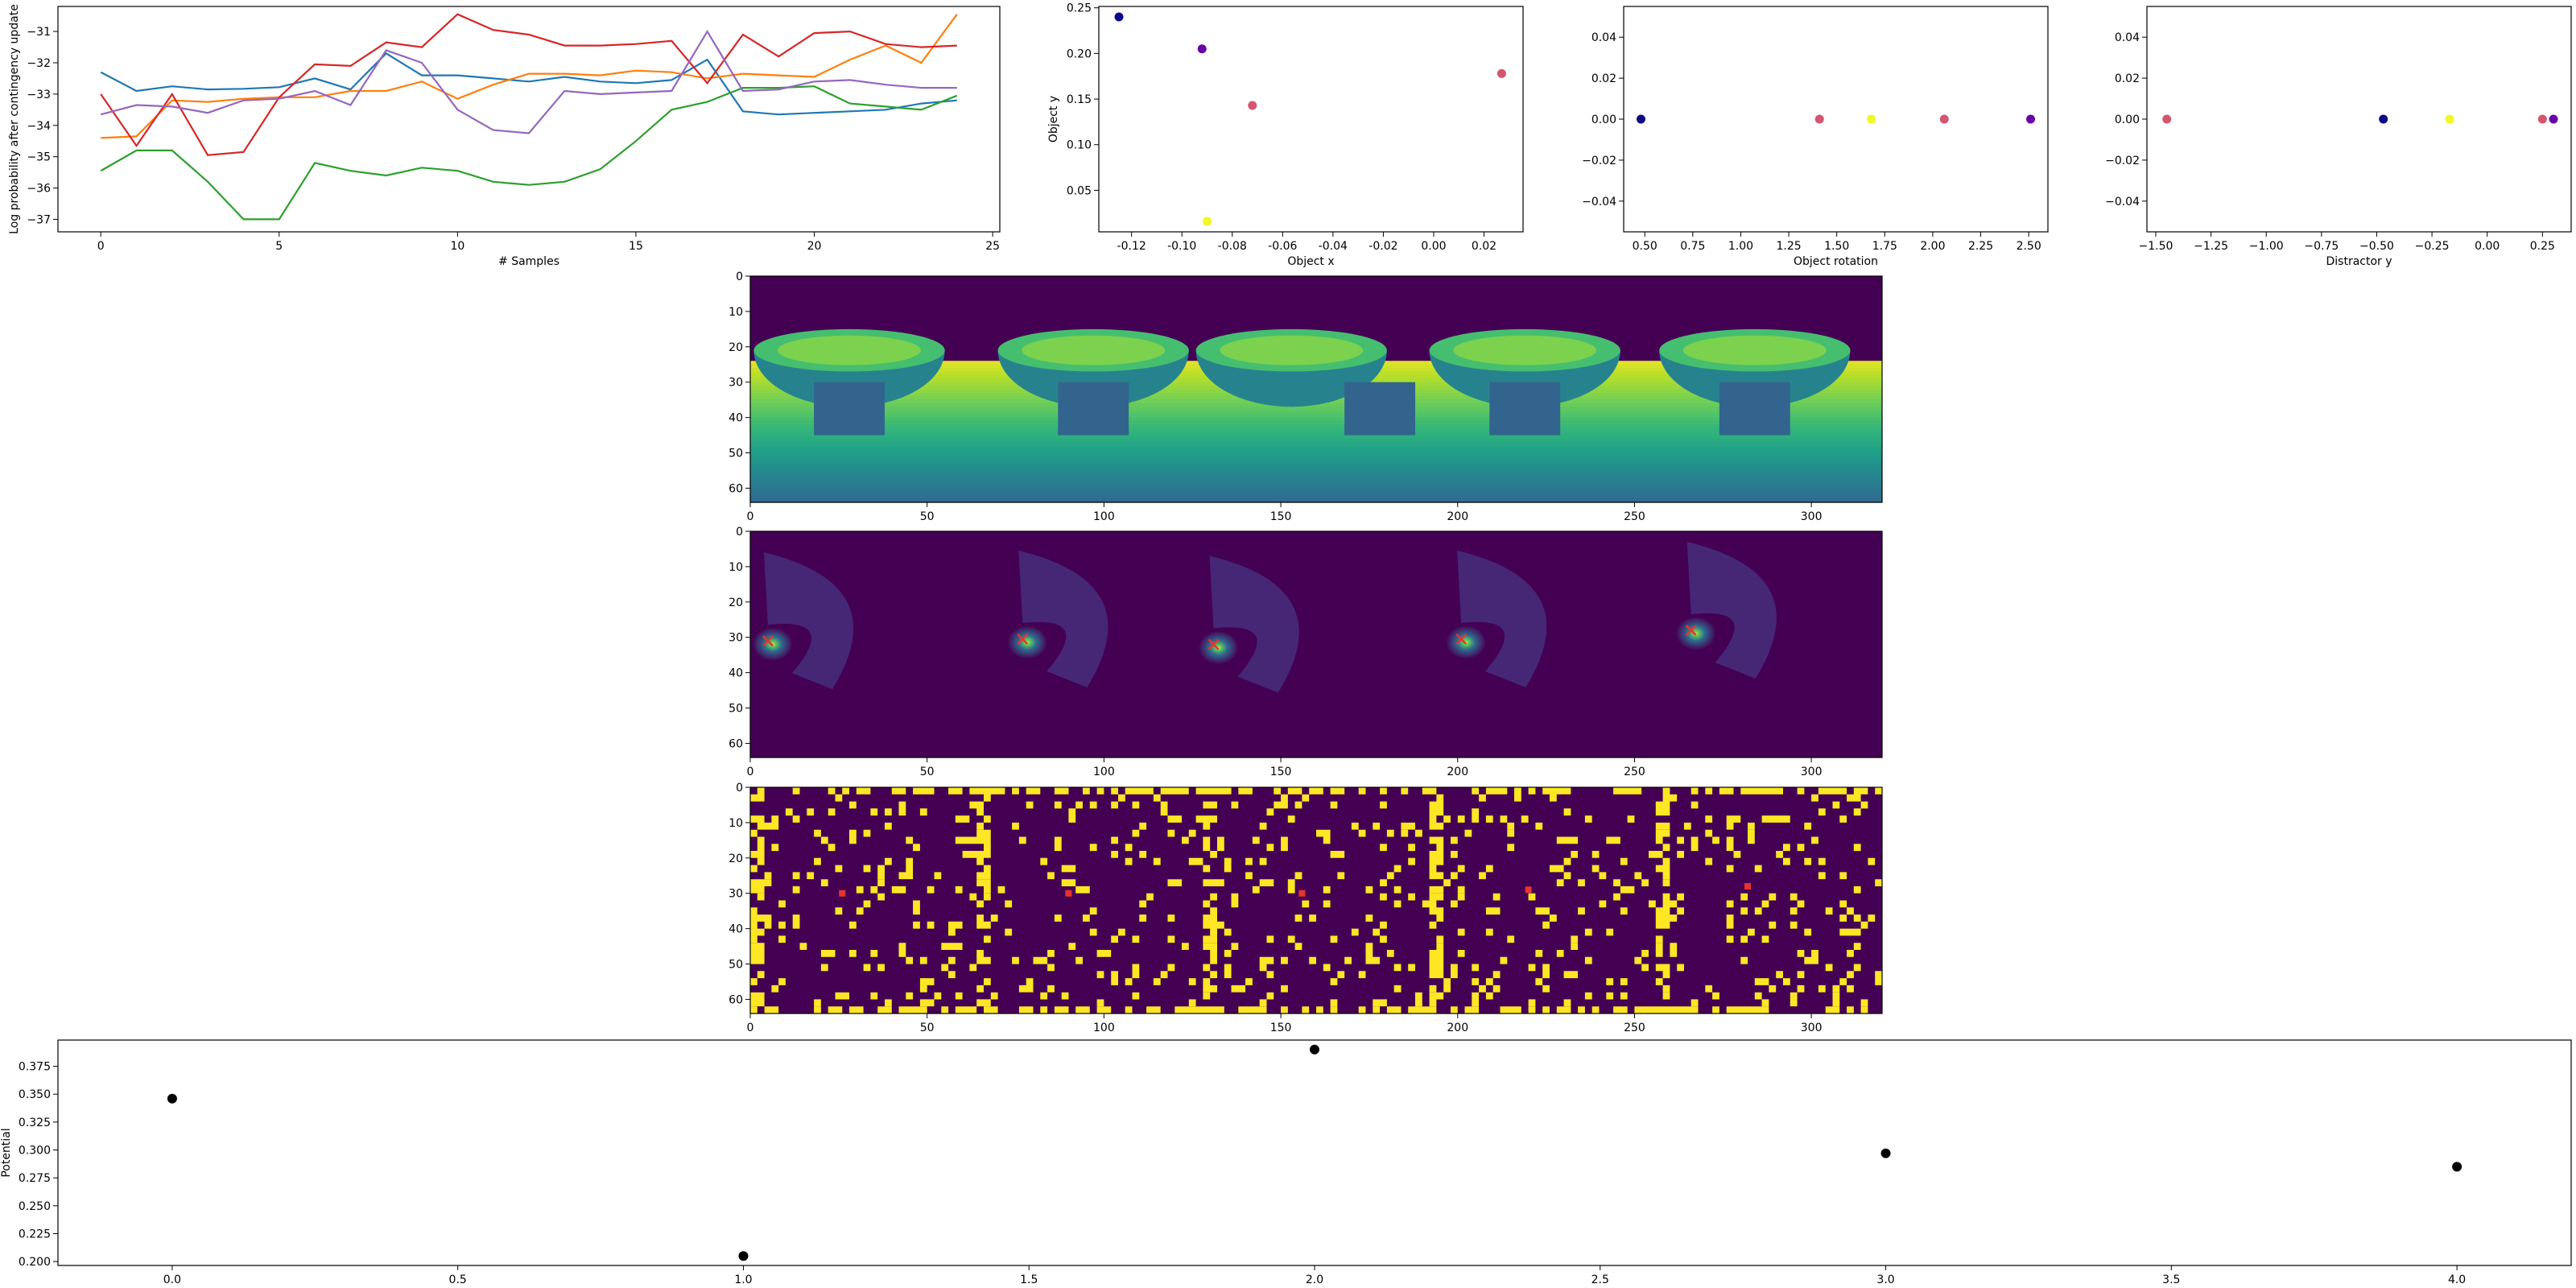 Image resolution: width=2576 pixels, height=1288 pixels. I want to click on x-tick-label: 150, so click(1281, 516).